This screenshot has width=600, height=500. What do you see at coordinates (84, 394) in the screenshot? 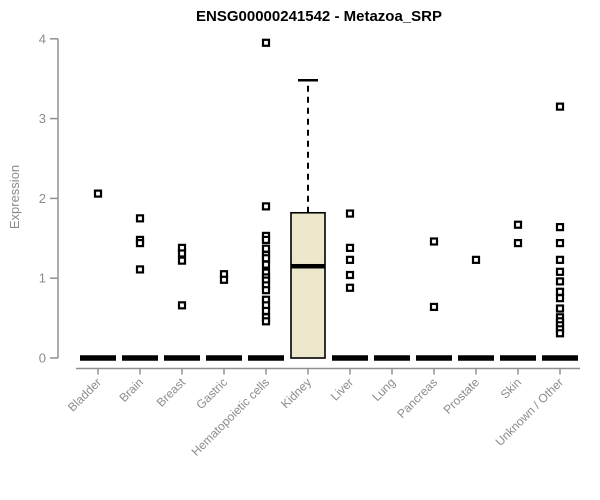
I see `category-label: Bladder` at bounding box center [84, 394].